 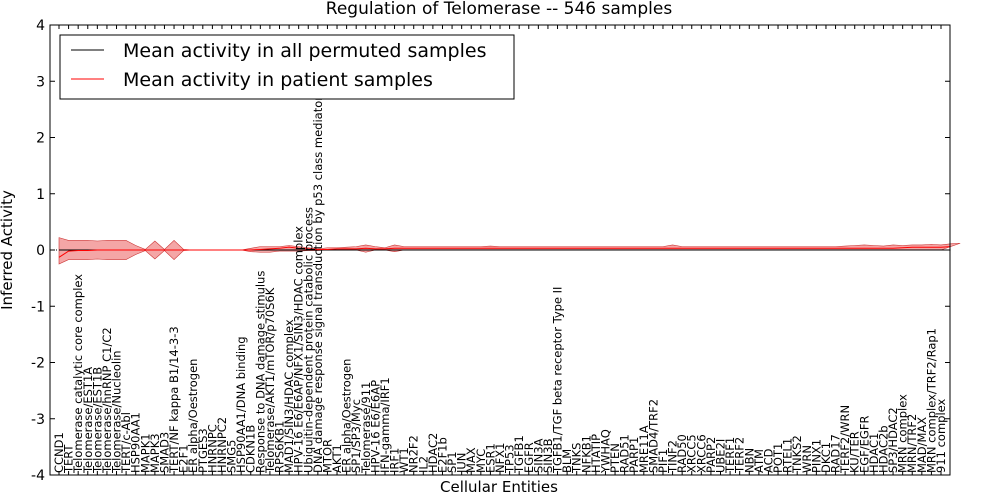 What do you see at coordinates (241, 404) in the screenshot?
I see `x-tick-label: HSP90AA1/DNA binding` at bounding box center [241, 404].